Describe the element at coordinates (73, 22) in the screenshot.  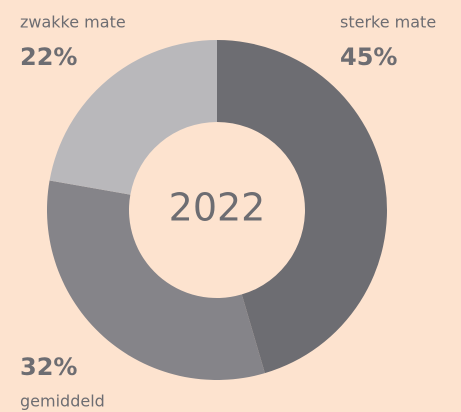
I see `slice-name: zwakke mate` at that location.